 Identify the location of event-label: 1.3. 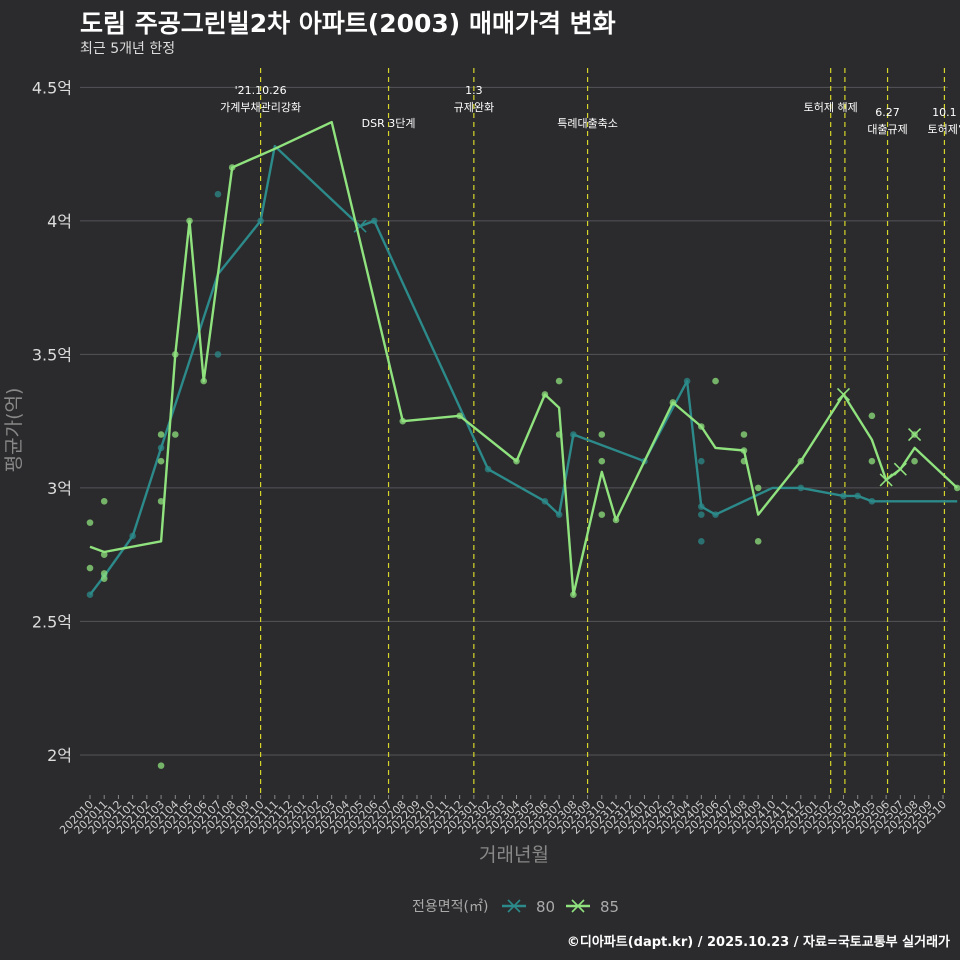
(474, 90).